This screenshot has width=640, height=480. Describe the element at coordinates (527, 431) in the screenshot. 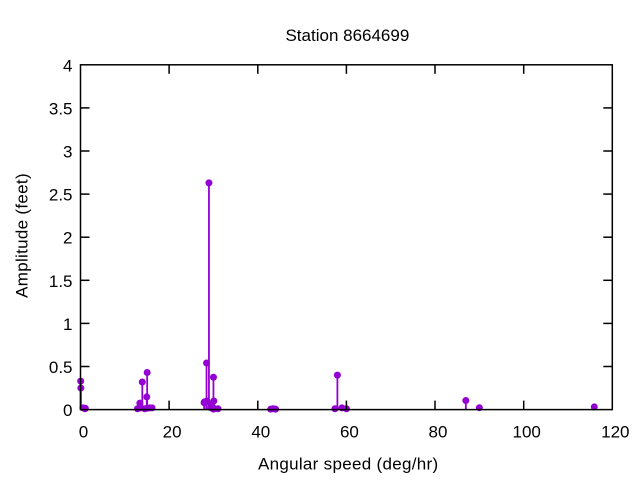

I see `svg-text: 100` at that location.